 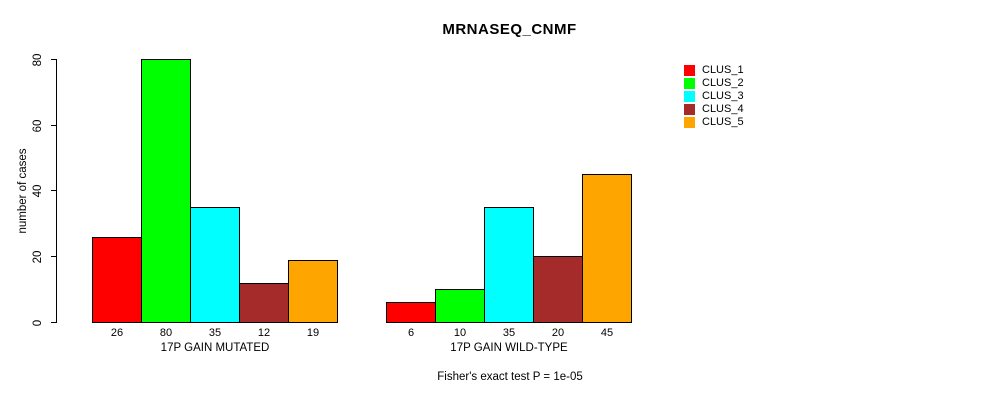 I want to click on y-axis-line, so click(x=56, y=191).